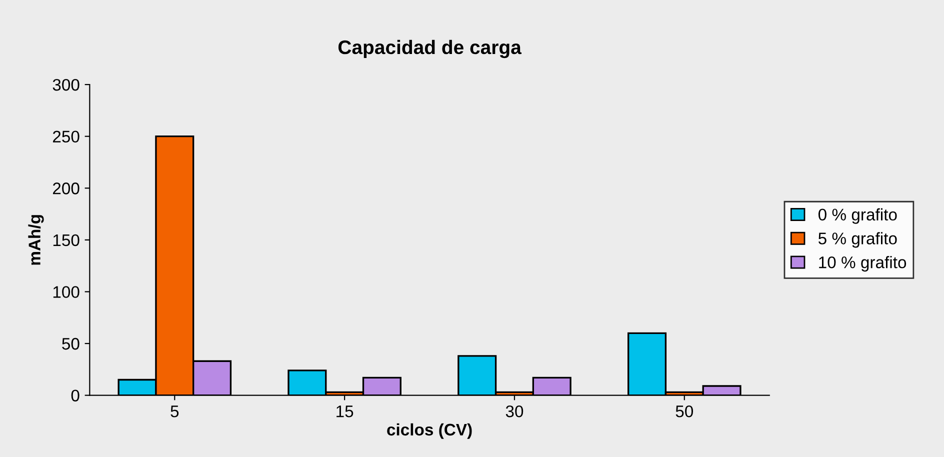  What do you see at coordinates (66, 136) in the screenshot?
I see `y-tick-label: 250` at bounding box center [66, 136].